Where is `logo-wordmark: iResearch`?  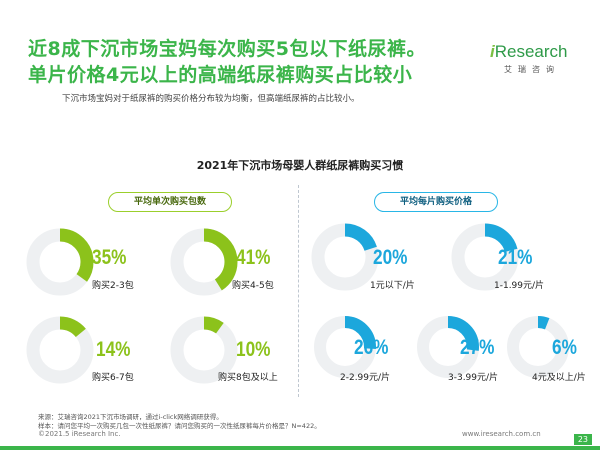
logo-wordmark: iResearch is located at coordinates (531, 52).